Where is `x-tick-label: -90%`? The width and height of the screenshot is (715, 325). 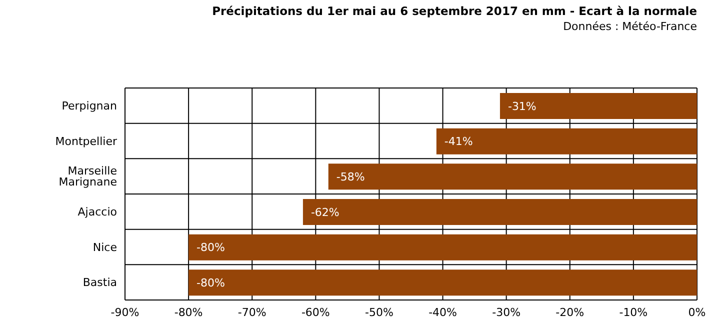
x-tick-label: -90% is located at coordinates (125, 312).